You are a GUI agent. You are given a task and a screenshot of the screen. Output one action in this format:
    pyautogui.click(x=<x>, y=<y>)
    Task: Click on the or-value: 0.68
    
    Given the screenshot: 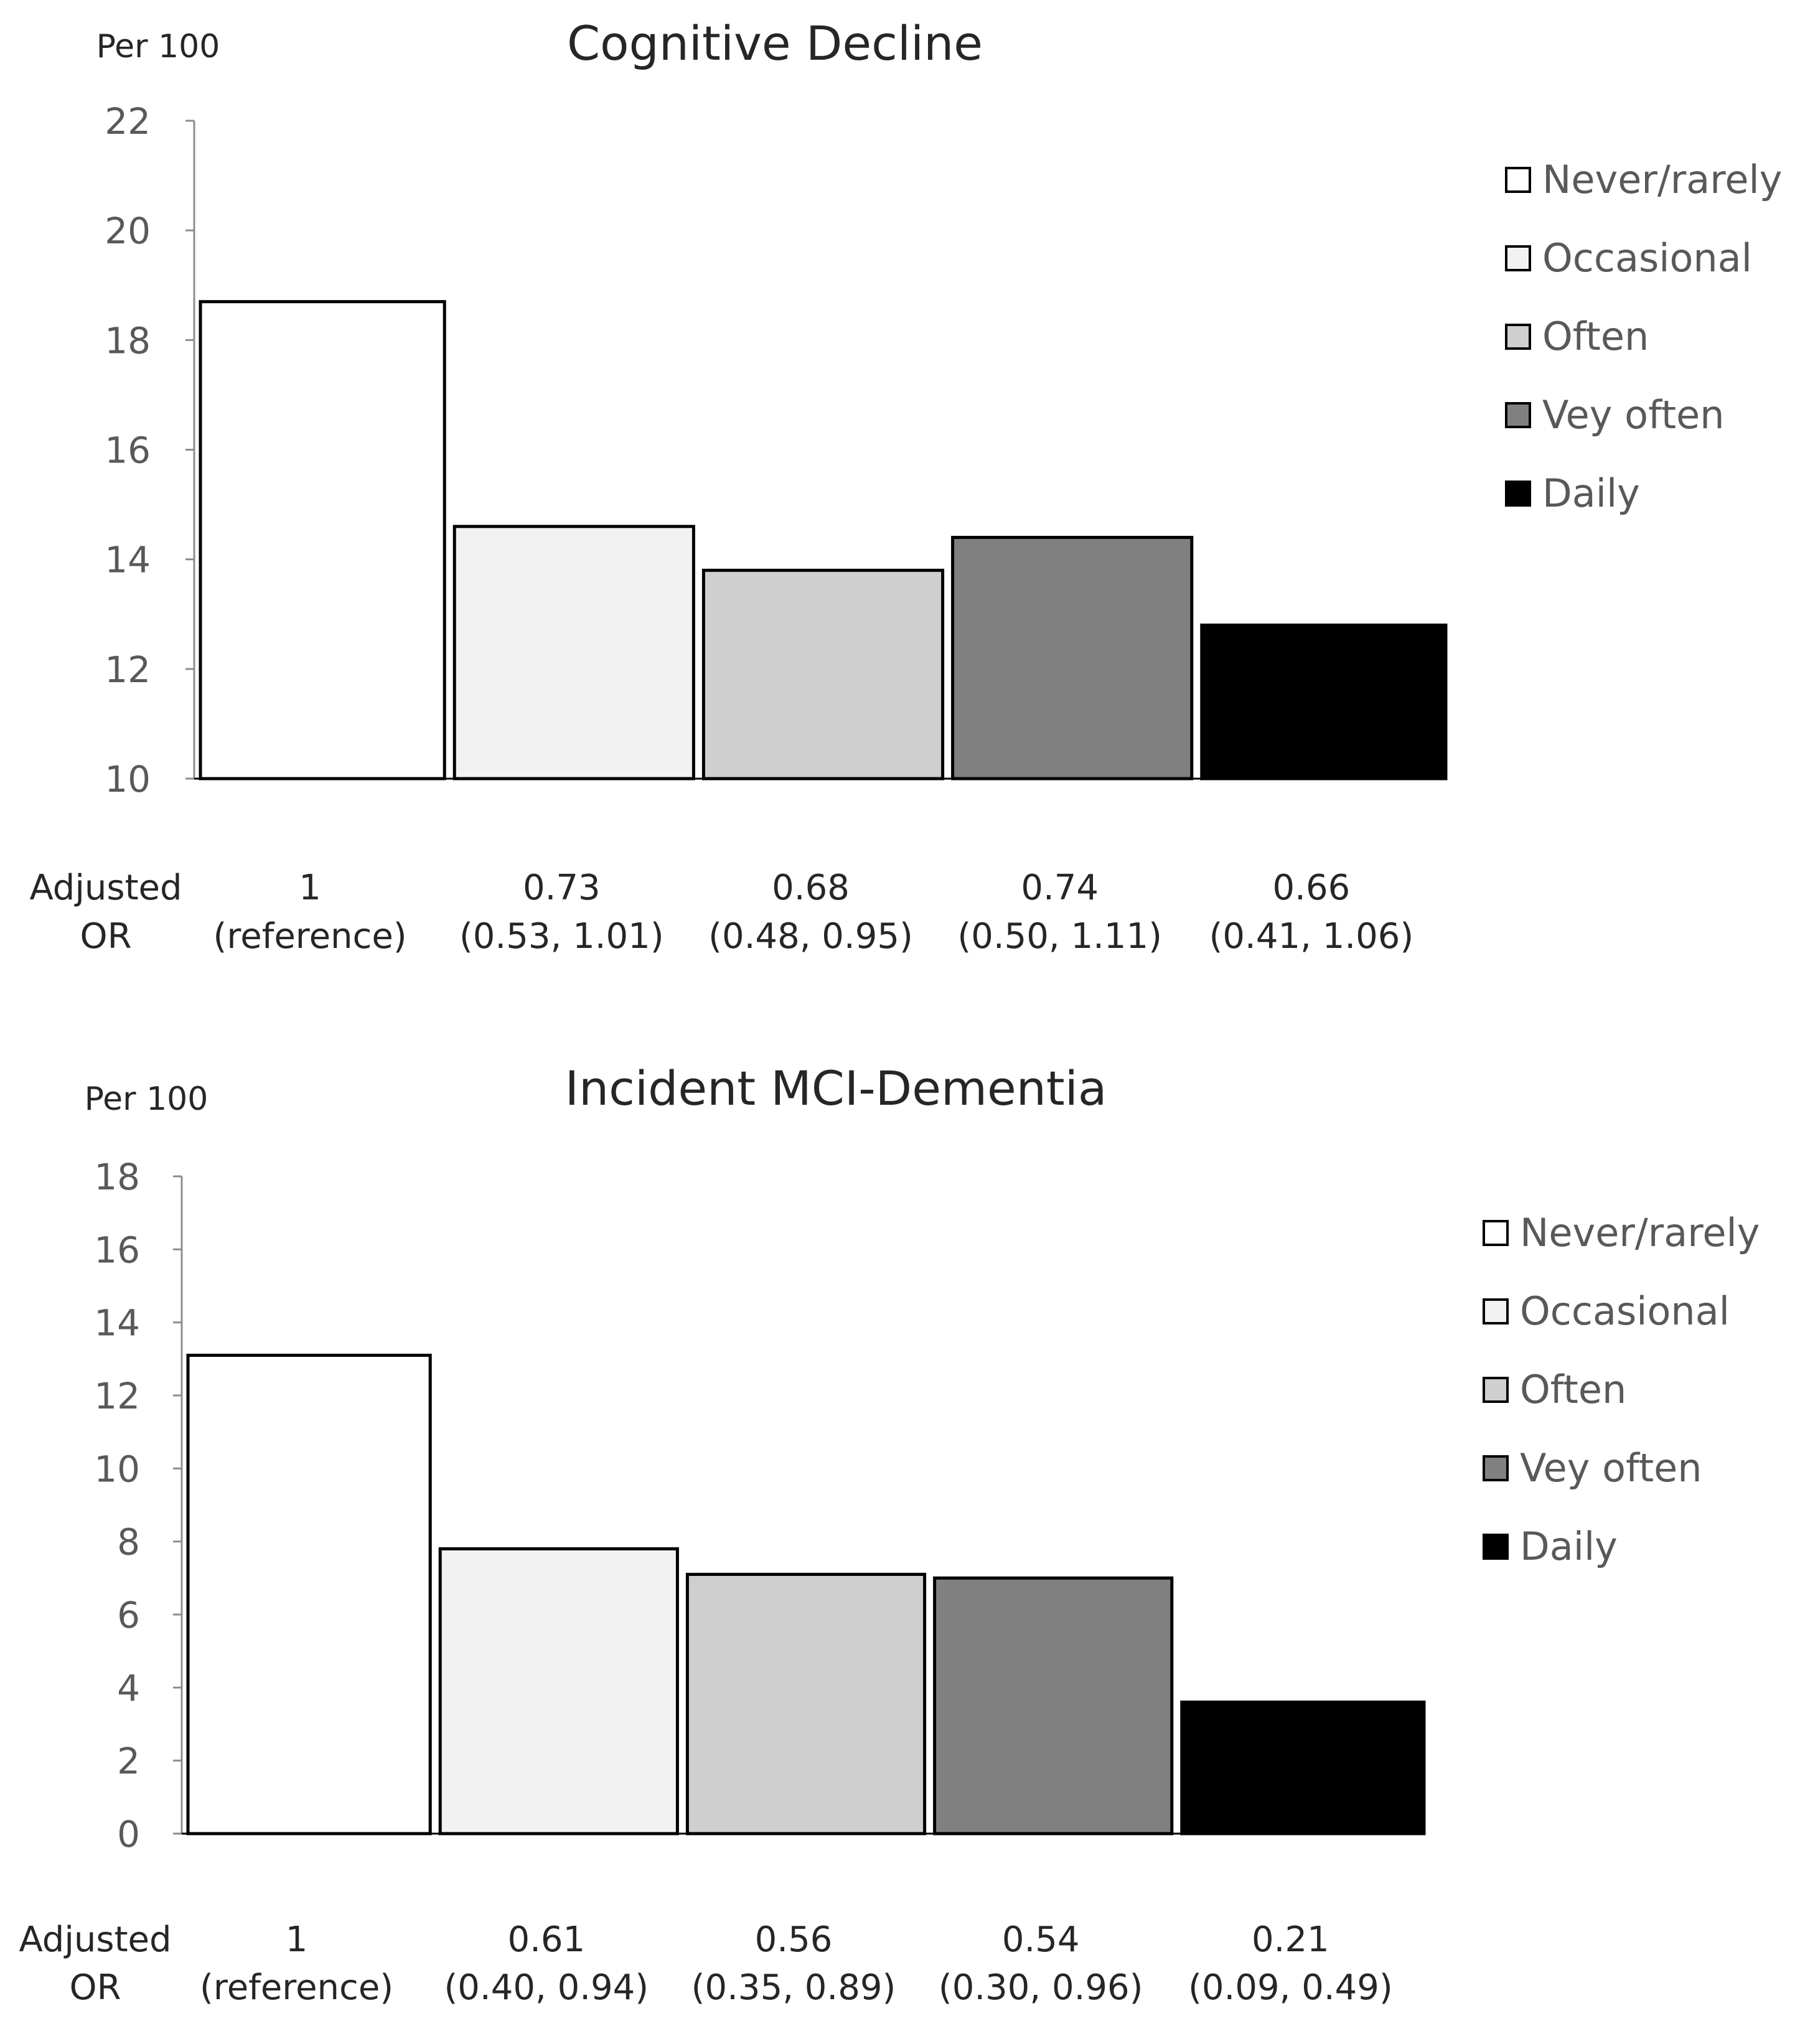 What is the action you would take?
    pyautogui.click(x=811, y=888)
    